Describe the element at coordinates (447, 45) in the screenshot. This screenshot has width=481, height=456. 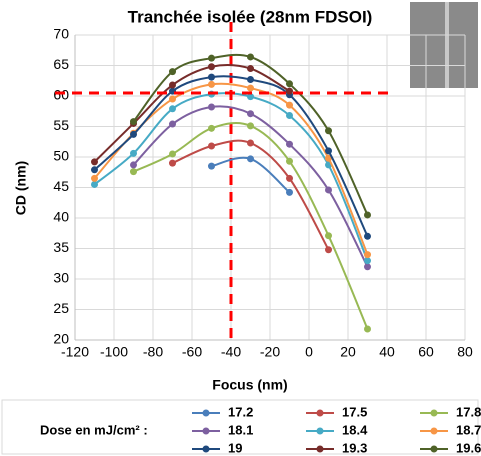
I see `sem-trench` at that location.